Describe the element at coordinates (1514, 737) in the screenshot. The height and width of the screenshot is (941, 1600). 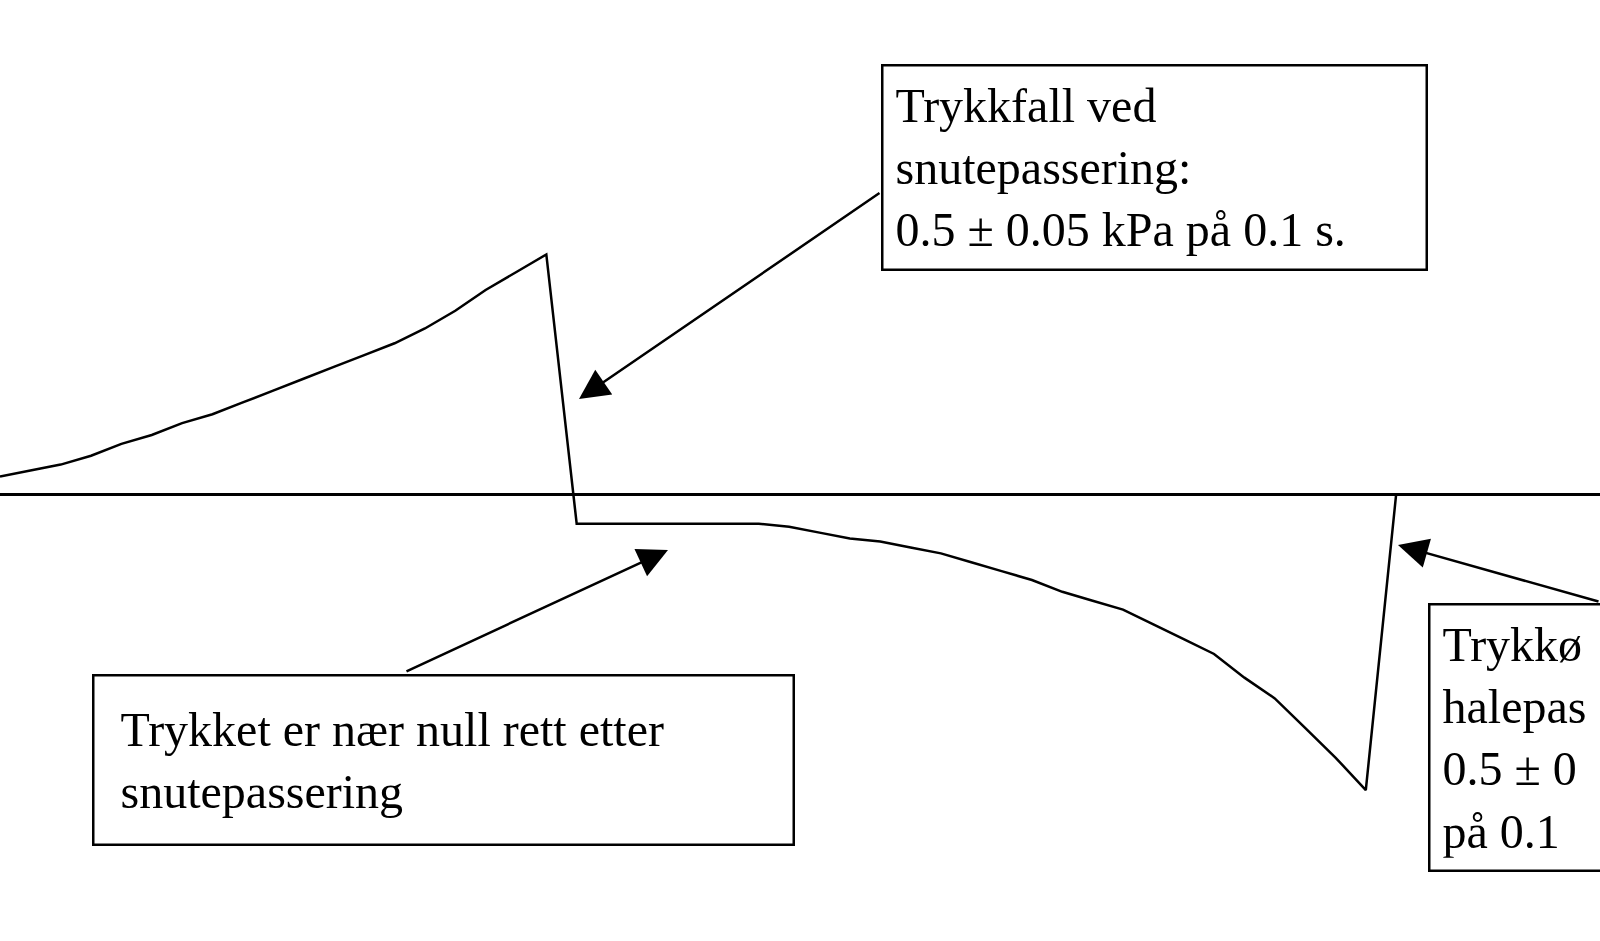
I see `text: Trykkø halepas 0.5 ± 0 på 0.1` at that location.